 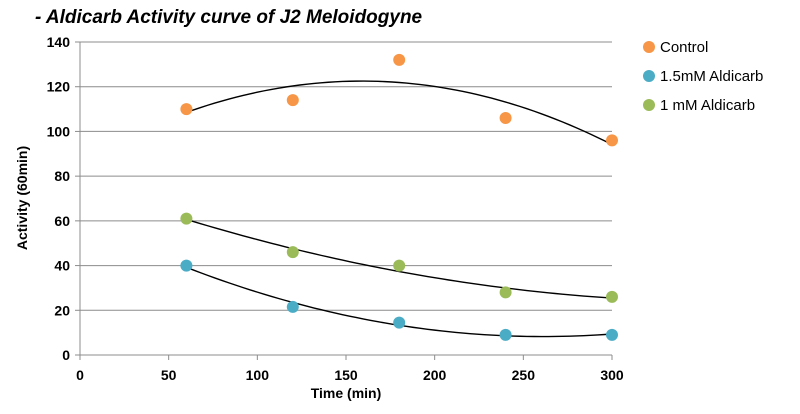 What do you see at coordinates (62, 266) in the screenshot?
I see `y-tick-label: 40` at bounding box center [62, 266].